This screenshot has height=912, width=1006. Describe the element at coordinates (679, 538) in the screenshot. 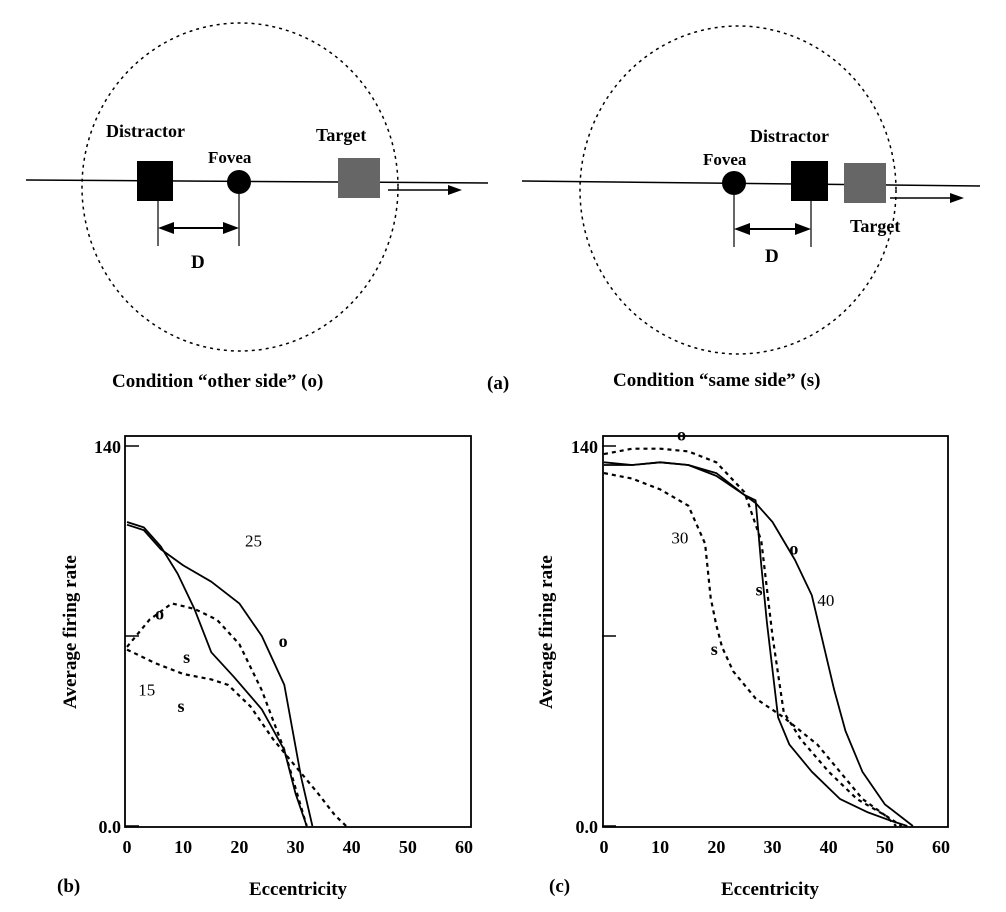

I see `annotation-label: 30` at that location.